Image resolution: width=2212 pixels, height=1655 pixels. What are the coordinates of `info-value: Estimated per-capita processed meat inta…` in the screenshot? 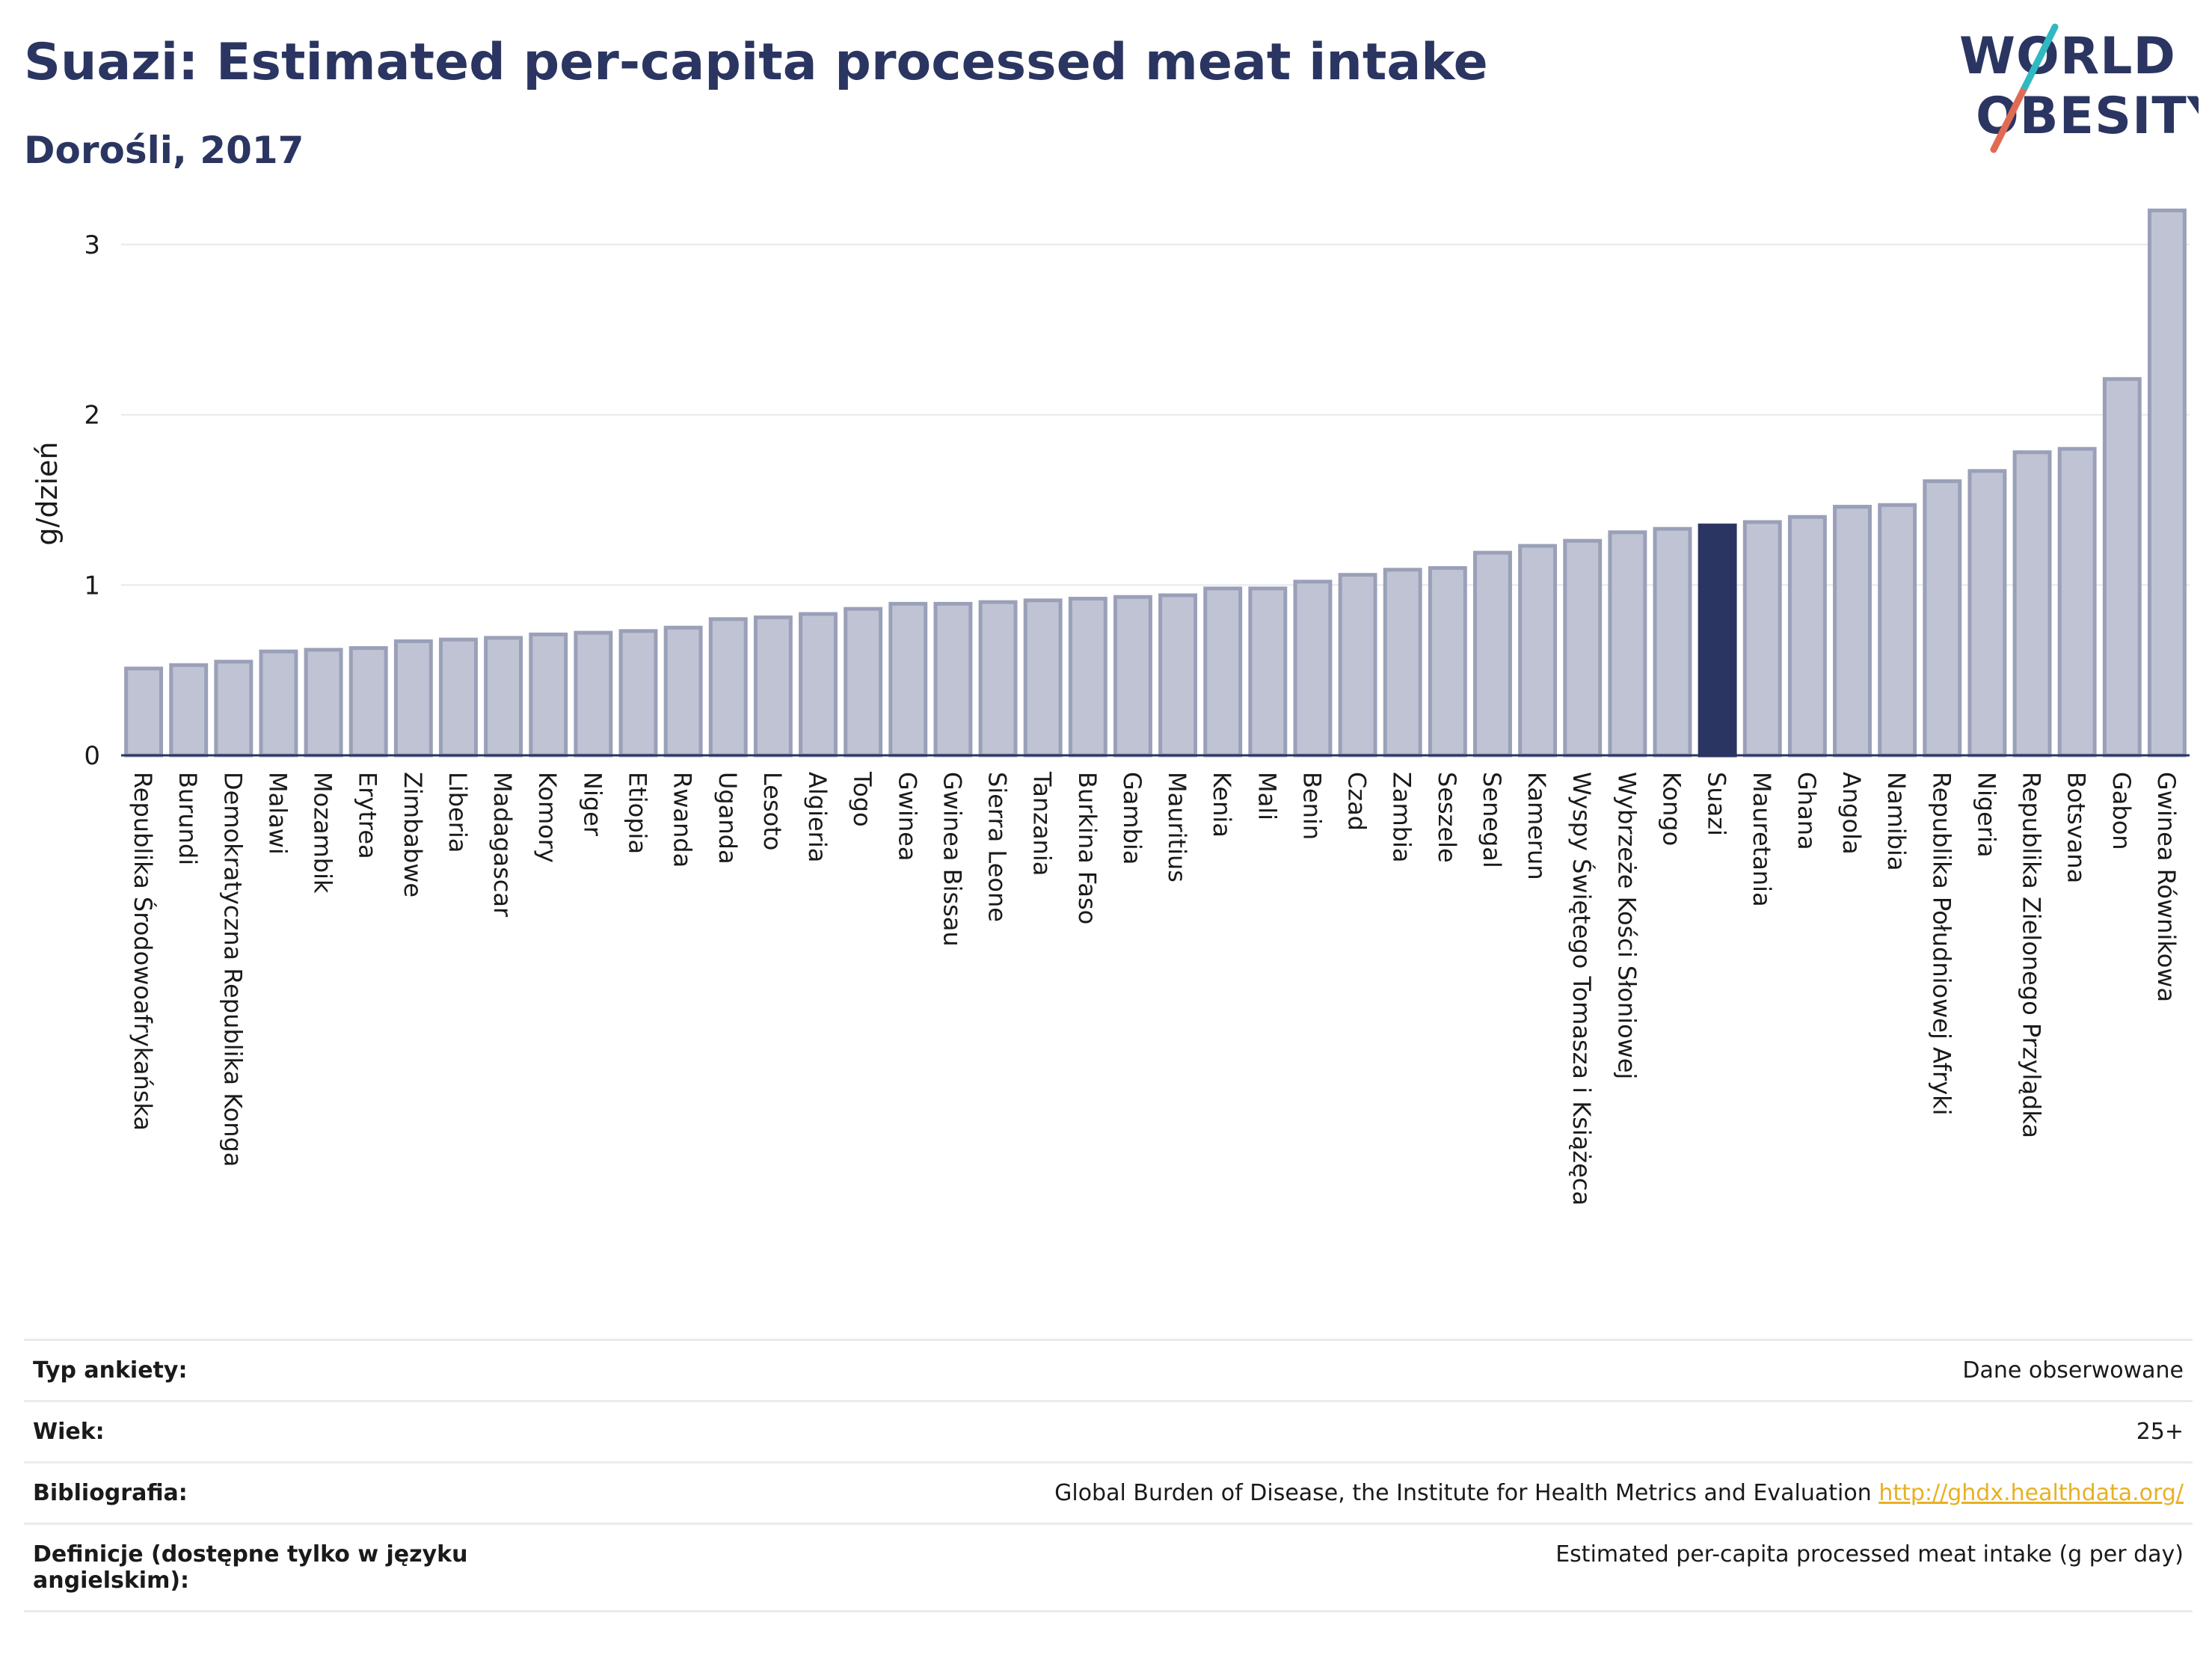 It's located at (1349, 1567).